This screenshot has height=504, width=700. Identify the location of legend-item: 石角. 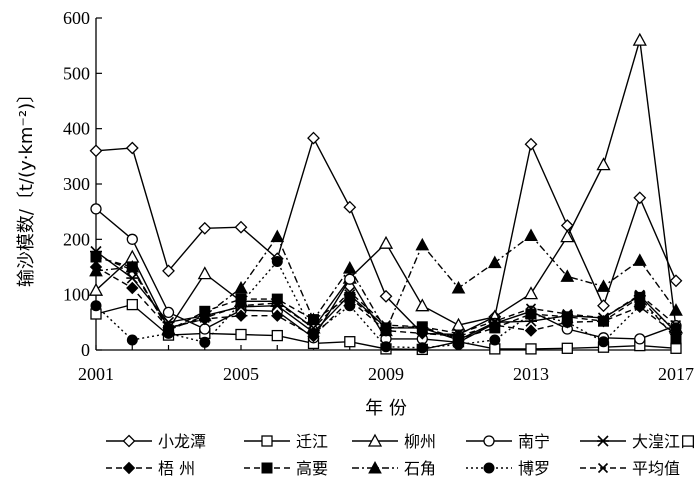
(394, 468).